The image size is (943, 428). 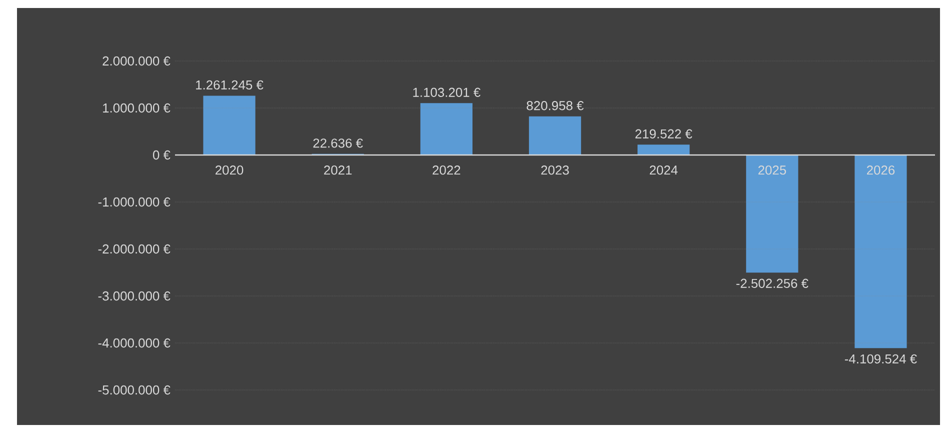 What do you see at coordinates (161, 155) in the screenshot?
I see `y-tick-label: 0 €` at bounding box center [161, 155].